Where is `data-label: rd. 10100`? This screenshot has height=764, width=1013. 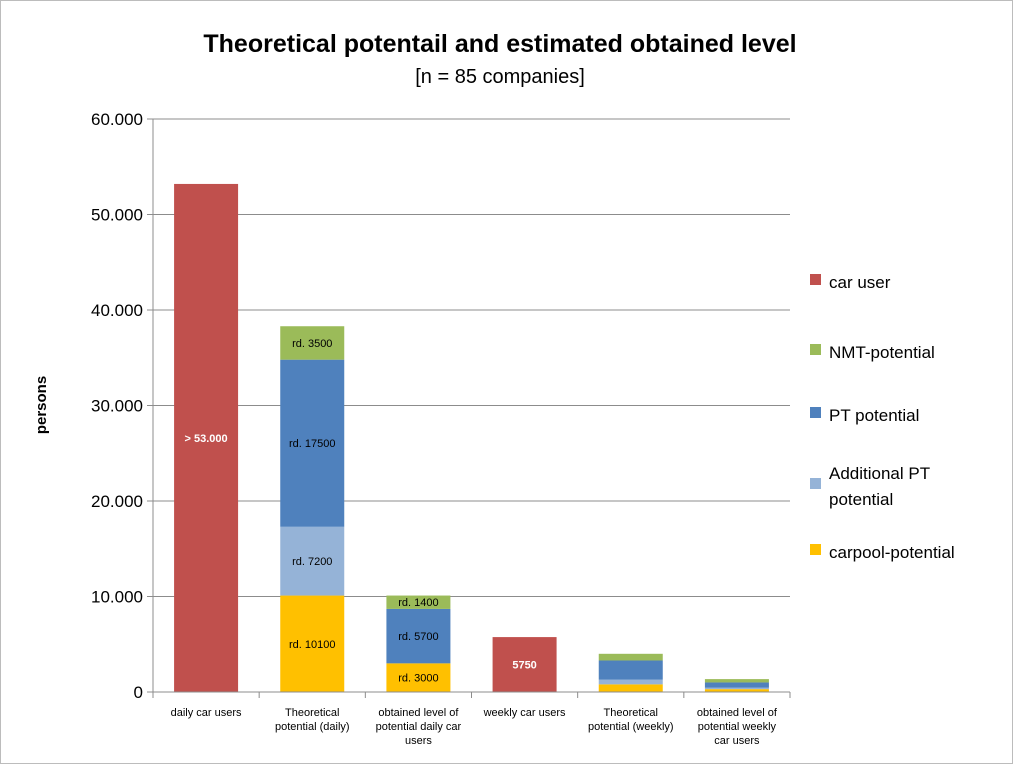
data-label: rd. 10100 is located at coordinates (312, 645).